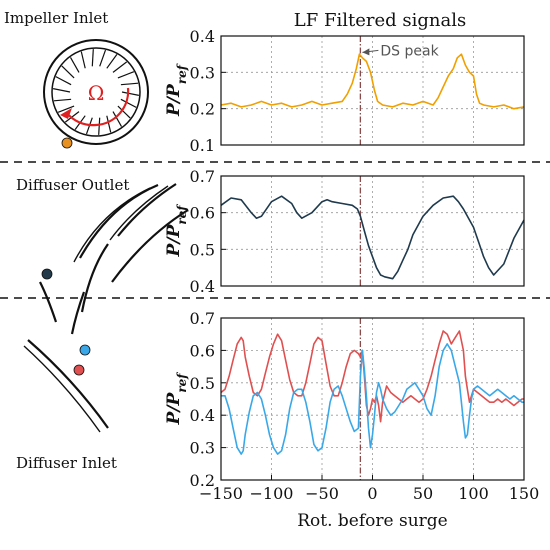 The width and height of the screenshot is (550, 550). I want to click on impeller-diagram: Ω, so click(96, 94).